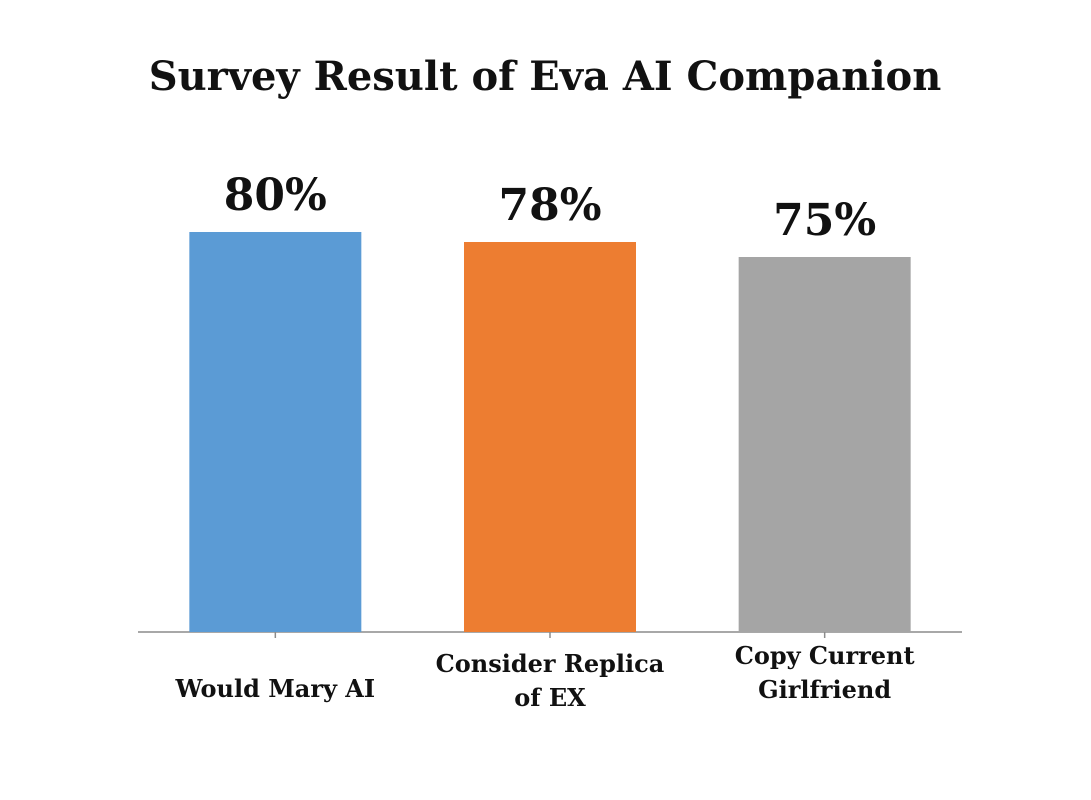 This screenshot has width=1091, height=800. I want to click on chart-title: Survey Result of Eva AI Companion, so click(545, 76).